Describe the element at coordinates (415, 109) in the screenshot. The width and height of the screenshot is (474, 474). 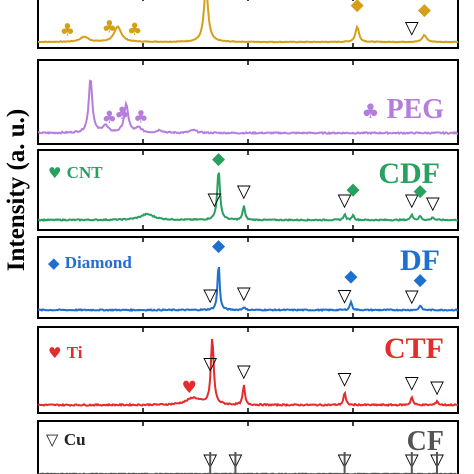
I see `sample-label-text: PEG` at that location.